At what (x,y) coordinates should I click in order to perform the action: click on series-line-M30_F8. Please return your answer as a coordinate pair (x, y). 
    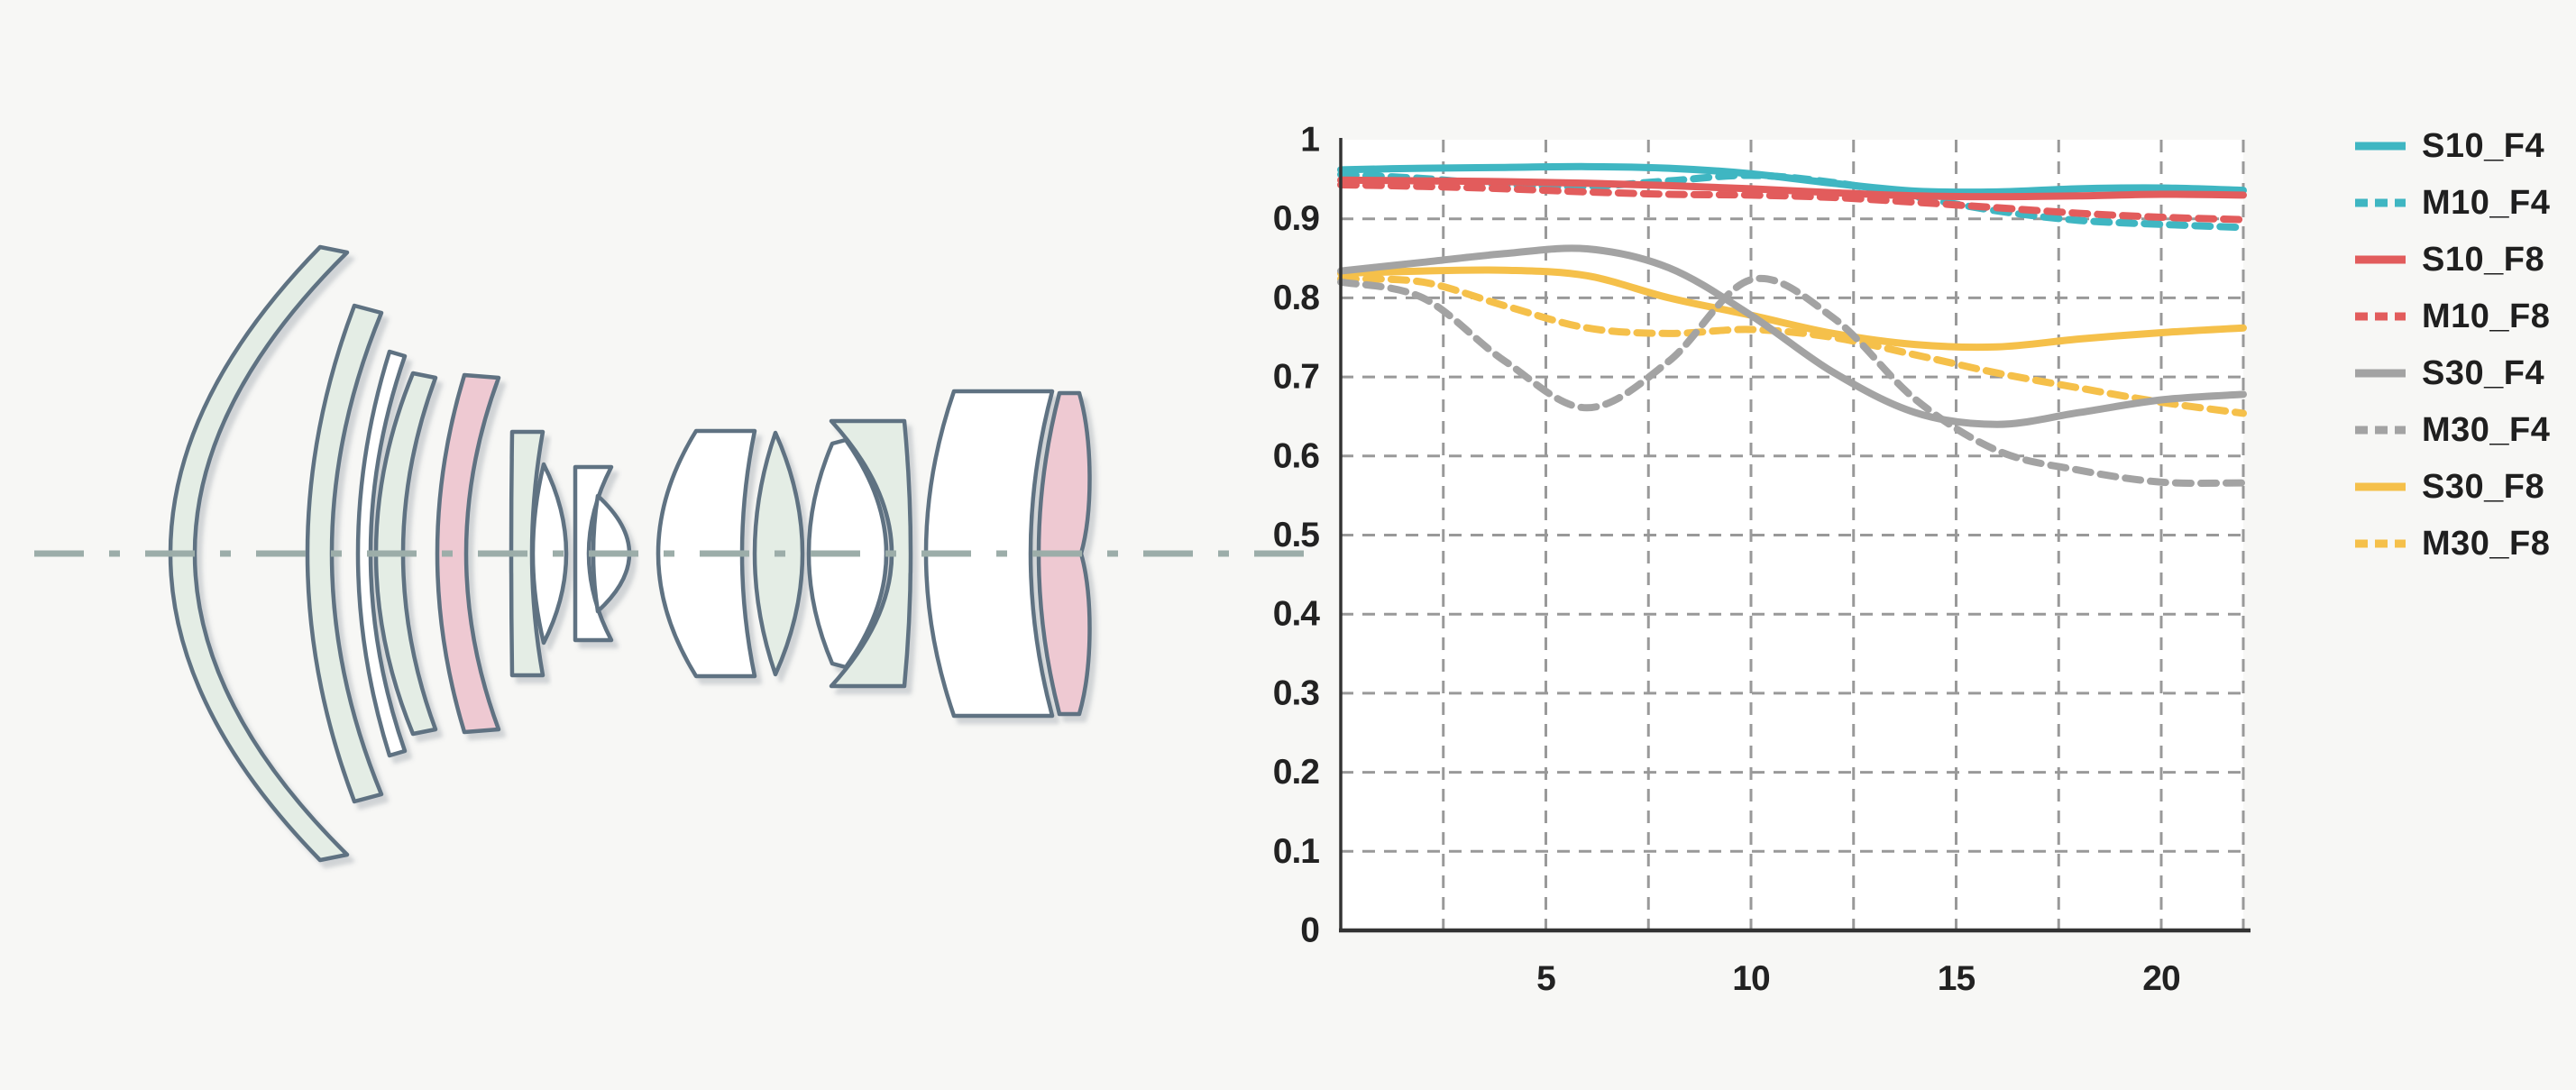
    Looking at the image, I should click on (1792, 346).